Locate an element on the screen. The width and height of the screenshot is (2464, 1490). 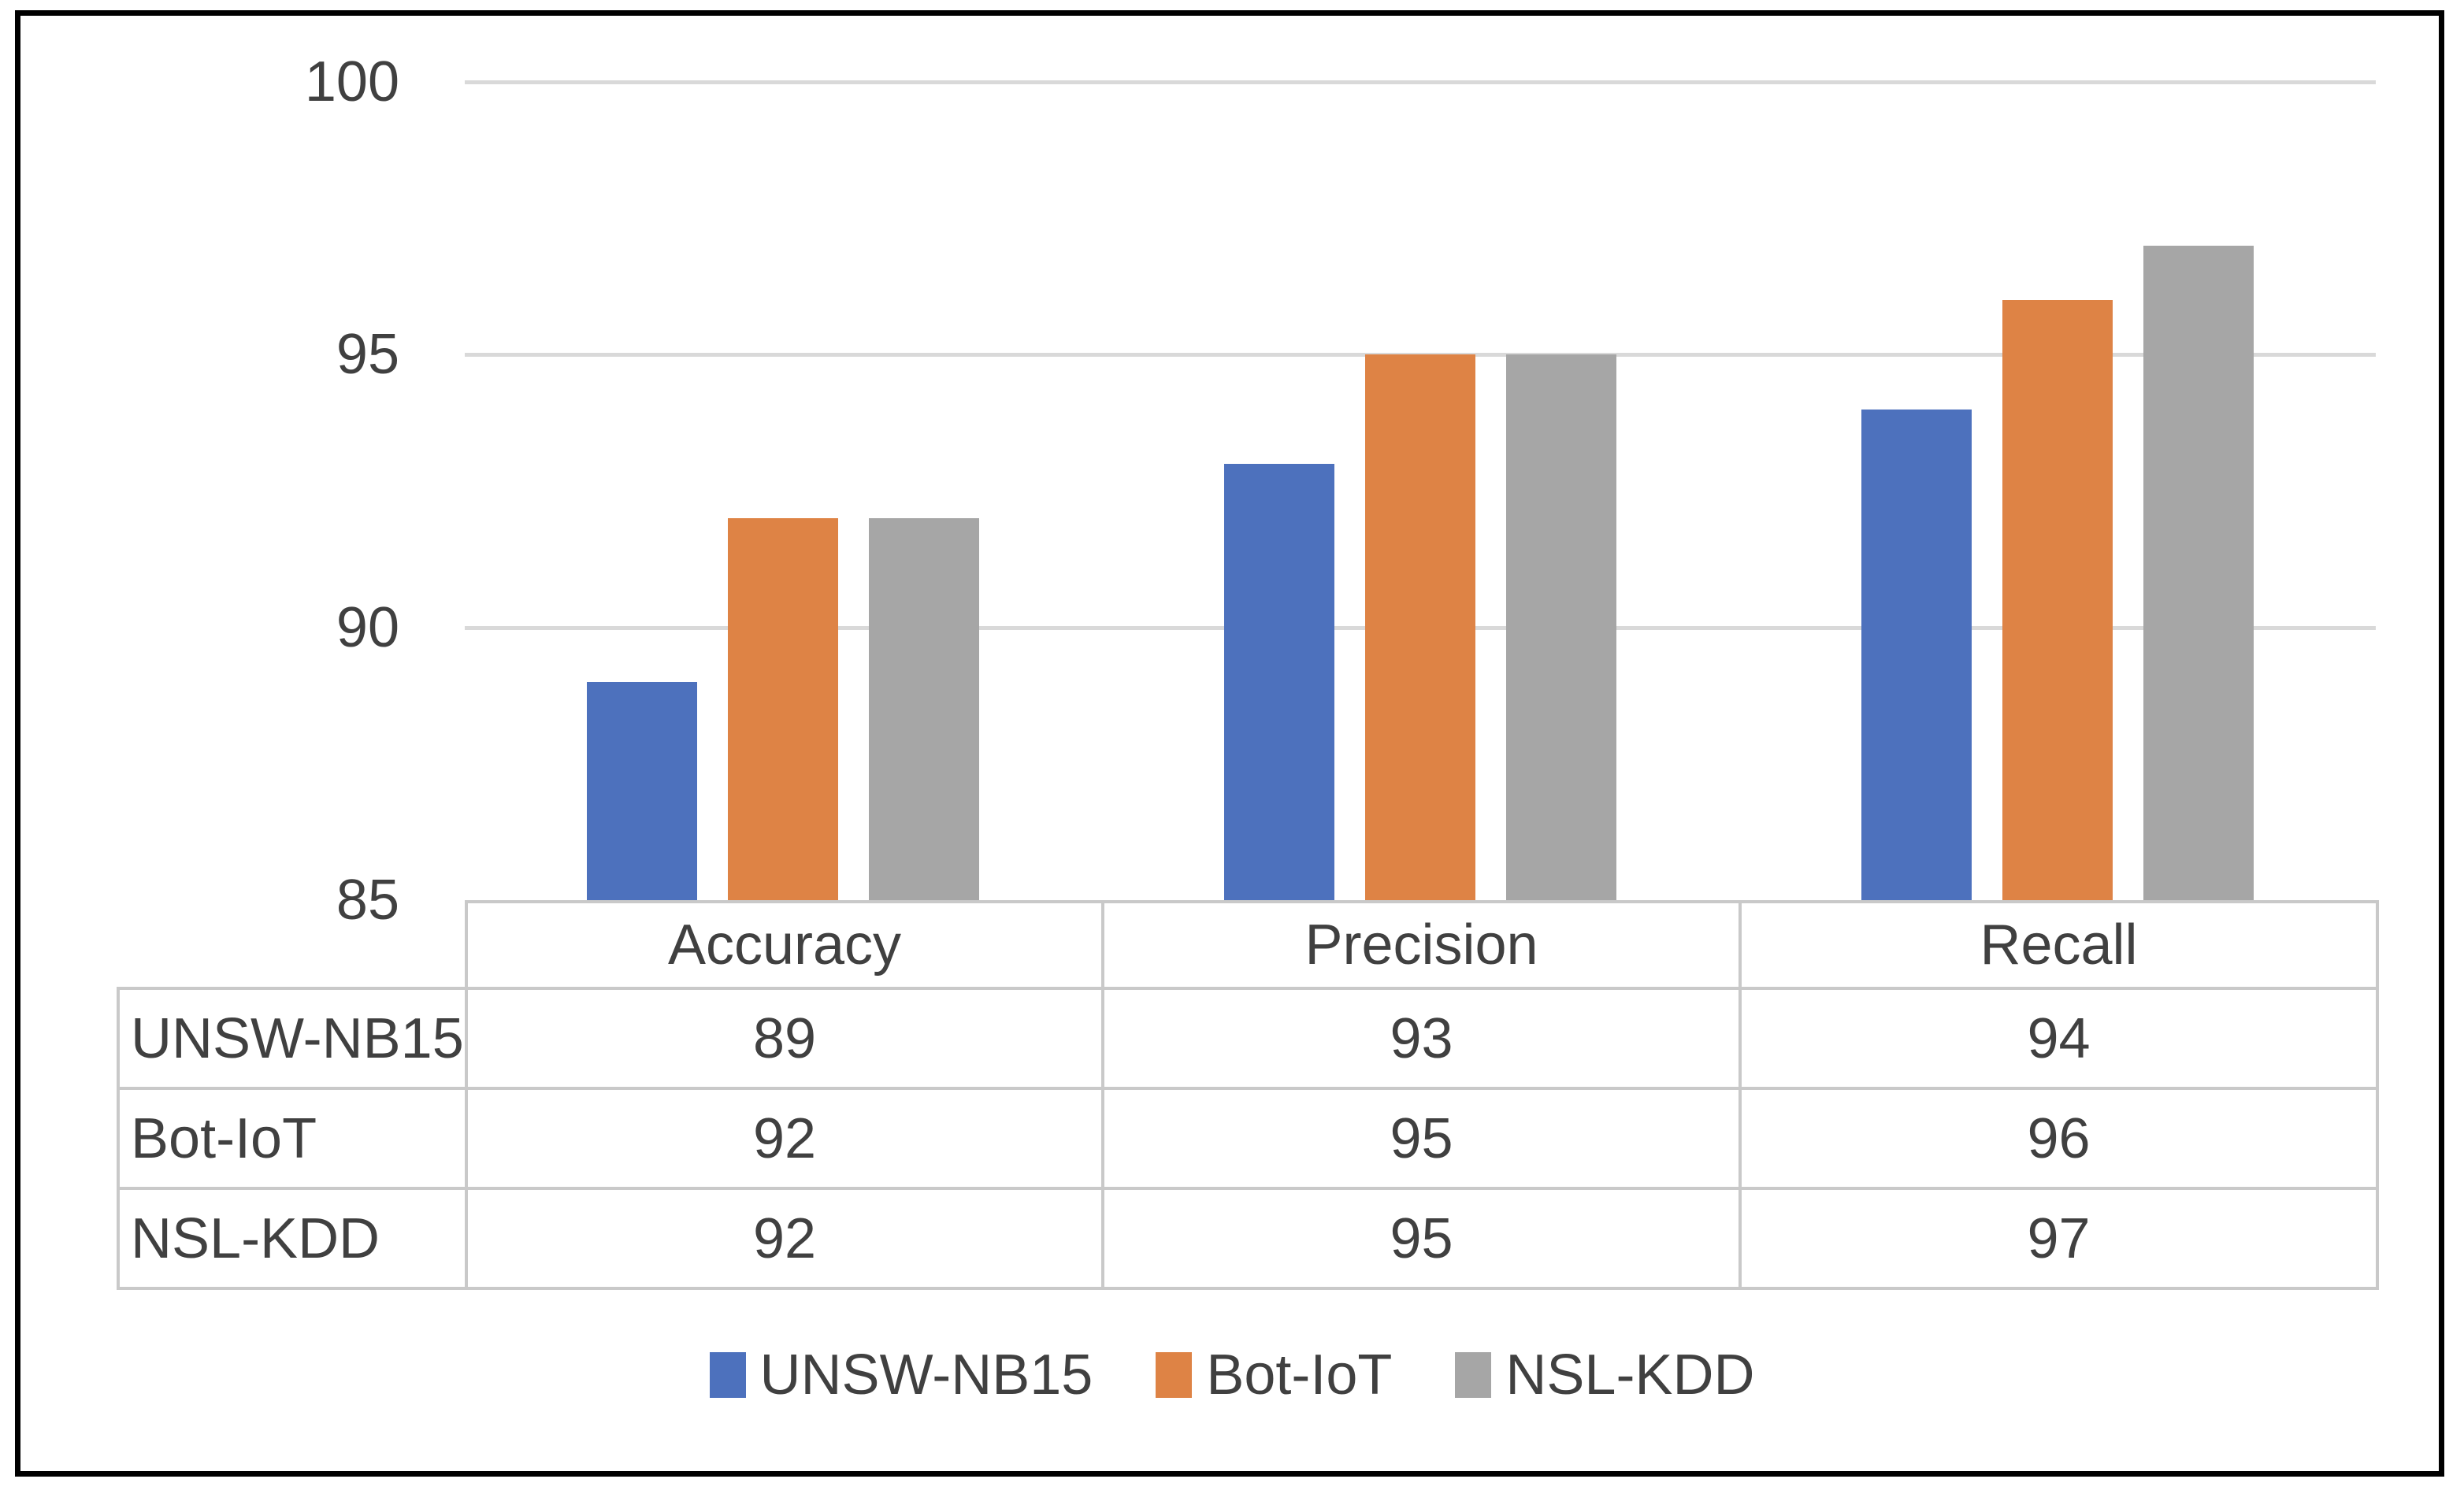
legend-swatch-blue-icon is located at coordinates (727, 1375).